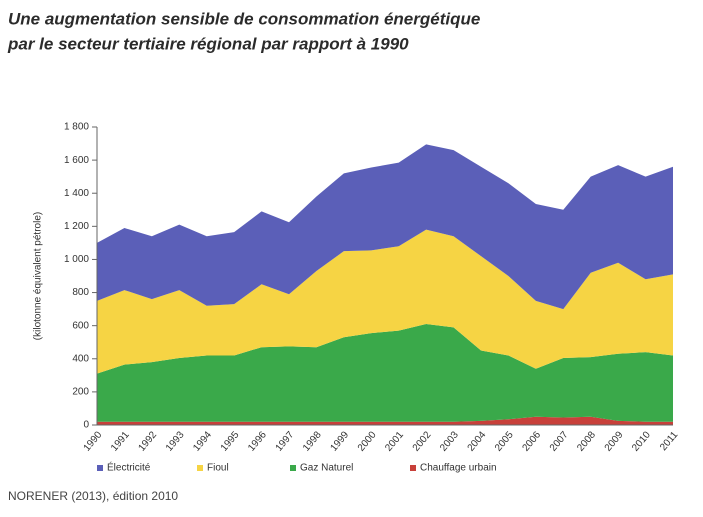 This screenshot has width=703, height=517. What do you see at coordinates (458, 468) in the screenshot?
I see `legend-label: Chauffage urbain` at bounding box center [458, 468].